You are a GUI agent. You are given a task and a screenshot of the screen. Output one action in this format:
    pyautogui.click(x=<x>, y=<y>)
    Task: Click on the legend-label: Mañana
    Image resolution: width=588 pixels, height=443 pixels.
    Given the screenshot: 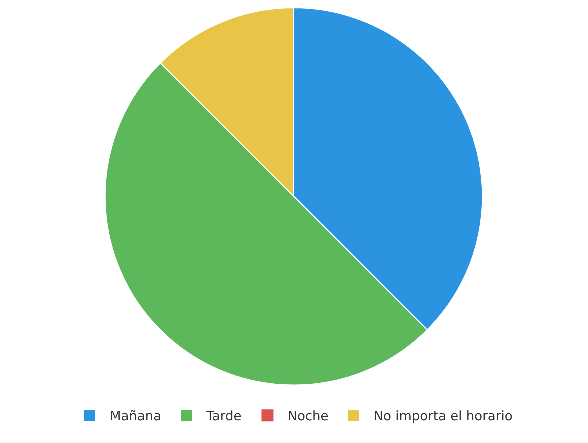 What is the action you would take?
    pyautogui.click(x=136, y=417)
    